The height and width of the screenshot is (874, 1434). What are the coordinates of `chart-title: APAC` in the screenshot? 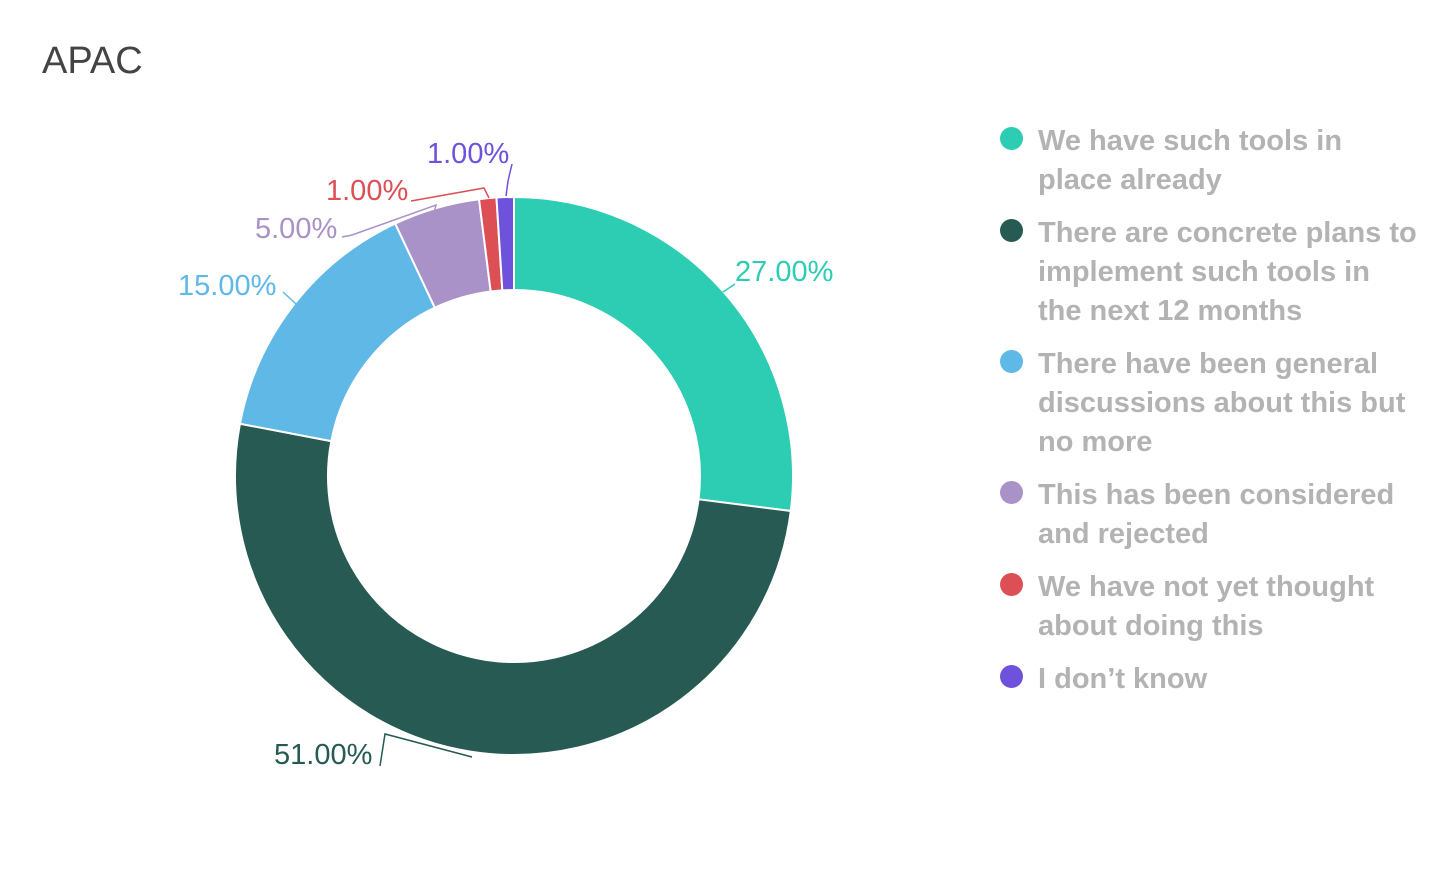 It's located at (92, 61).